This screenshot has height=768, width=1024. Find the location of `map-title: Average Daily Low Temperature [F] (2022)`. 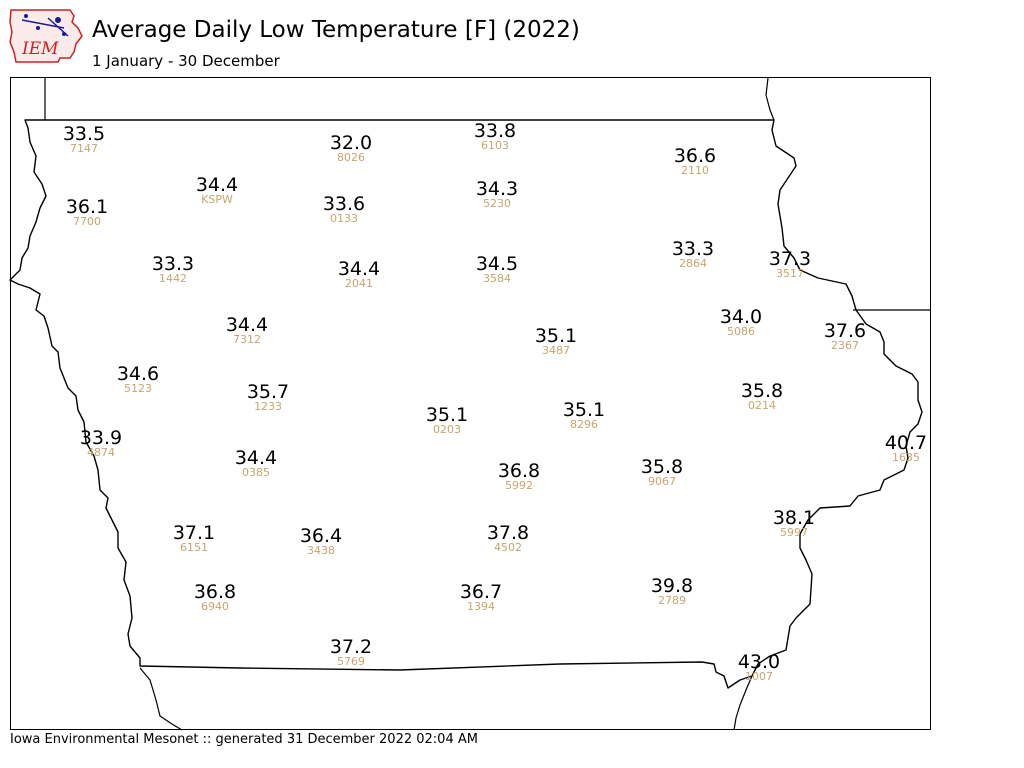

map-title: Average Daily Low Temperature [F] (2022) is located at coordinates (336, 30).